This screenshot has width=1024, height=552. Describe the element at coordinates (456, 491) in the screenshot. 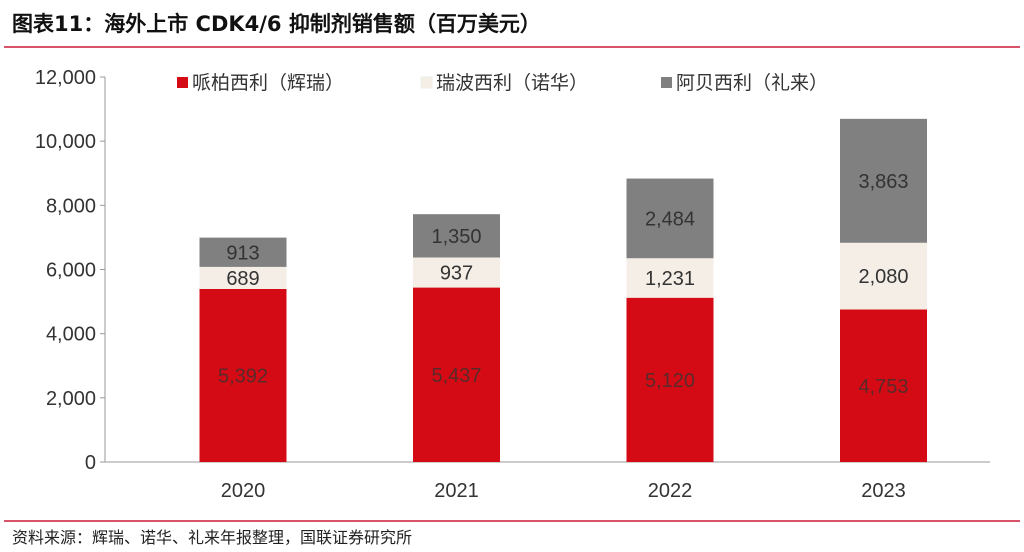

I see `x-tick-label: 2021` at that location.